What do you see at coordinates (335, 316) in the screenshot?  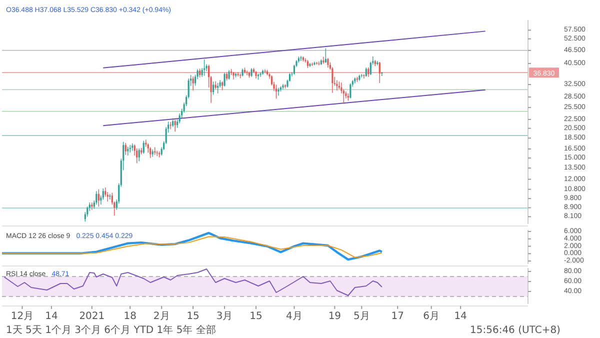 I see `x-tick-label: 19` at bounding box center [335, 316].